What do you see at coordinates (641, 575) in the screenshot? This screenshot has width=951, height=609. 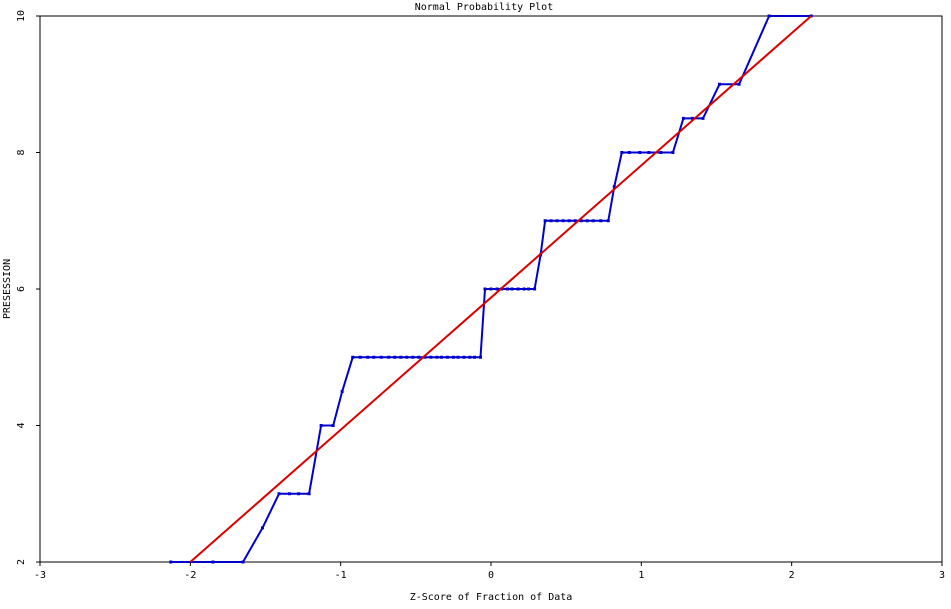 I see `x-tick-label: 1` at bounding box center [641, 575].